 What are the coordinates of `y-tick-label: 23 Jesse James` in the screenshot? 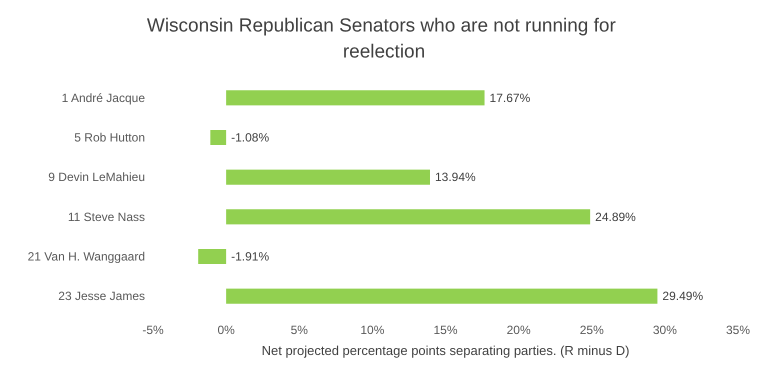 It's located at (101, 296).